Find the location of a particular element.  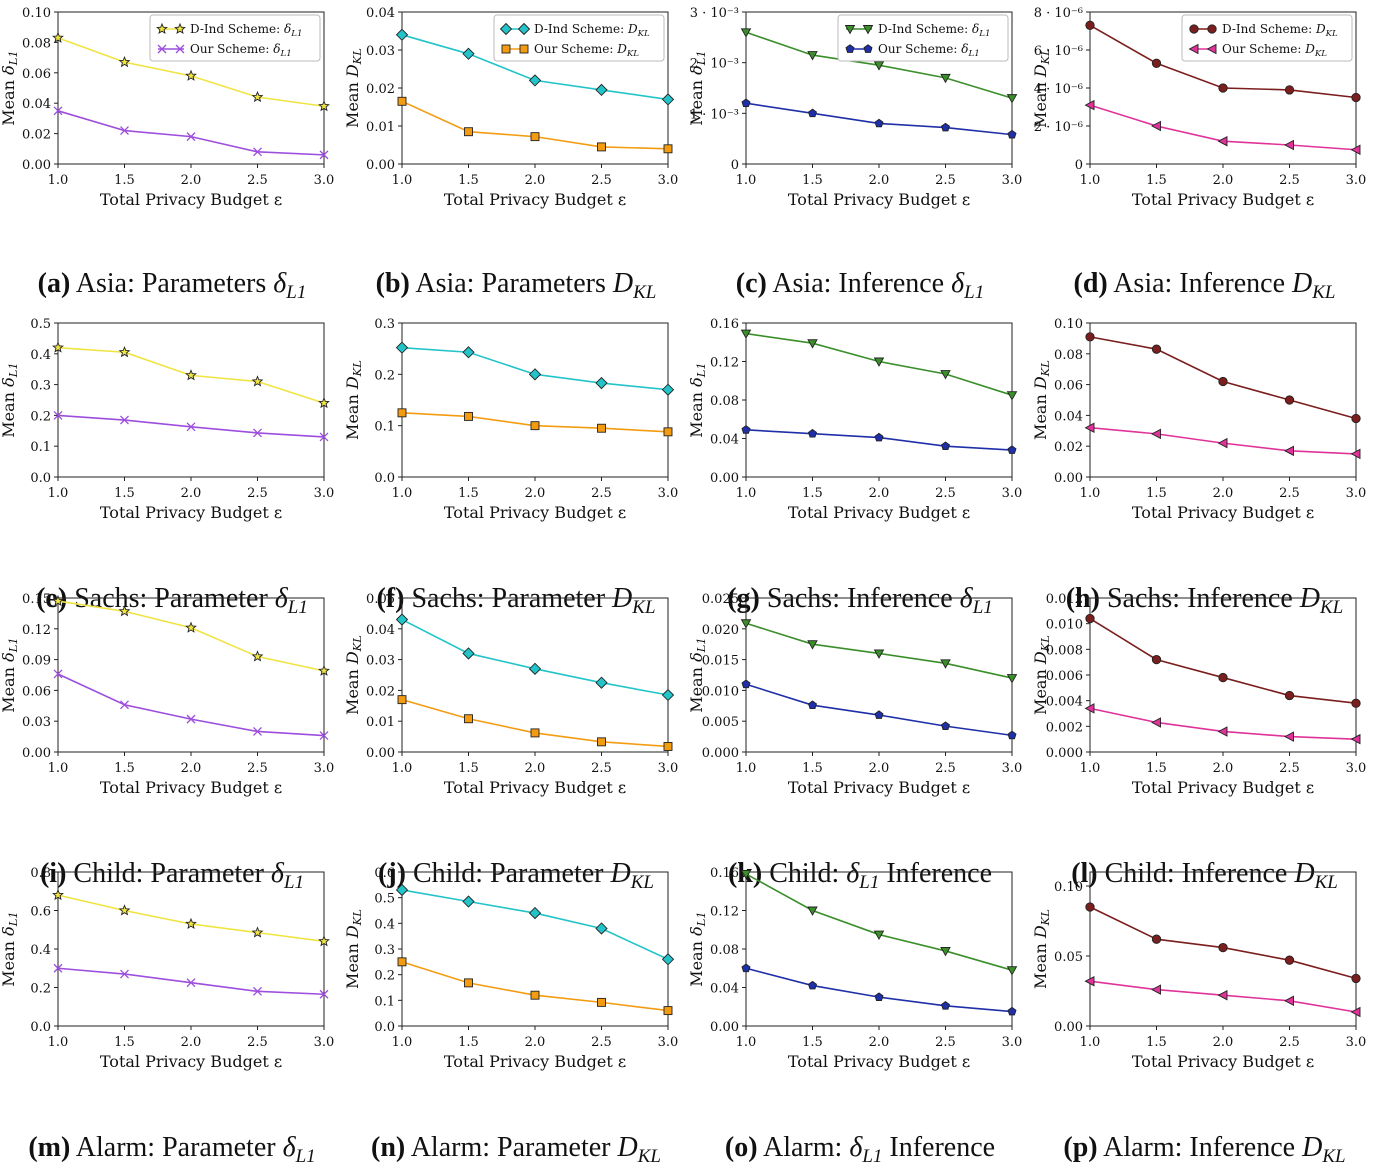

y-tick-label: 0.08 is located at coordinates (724, 401).